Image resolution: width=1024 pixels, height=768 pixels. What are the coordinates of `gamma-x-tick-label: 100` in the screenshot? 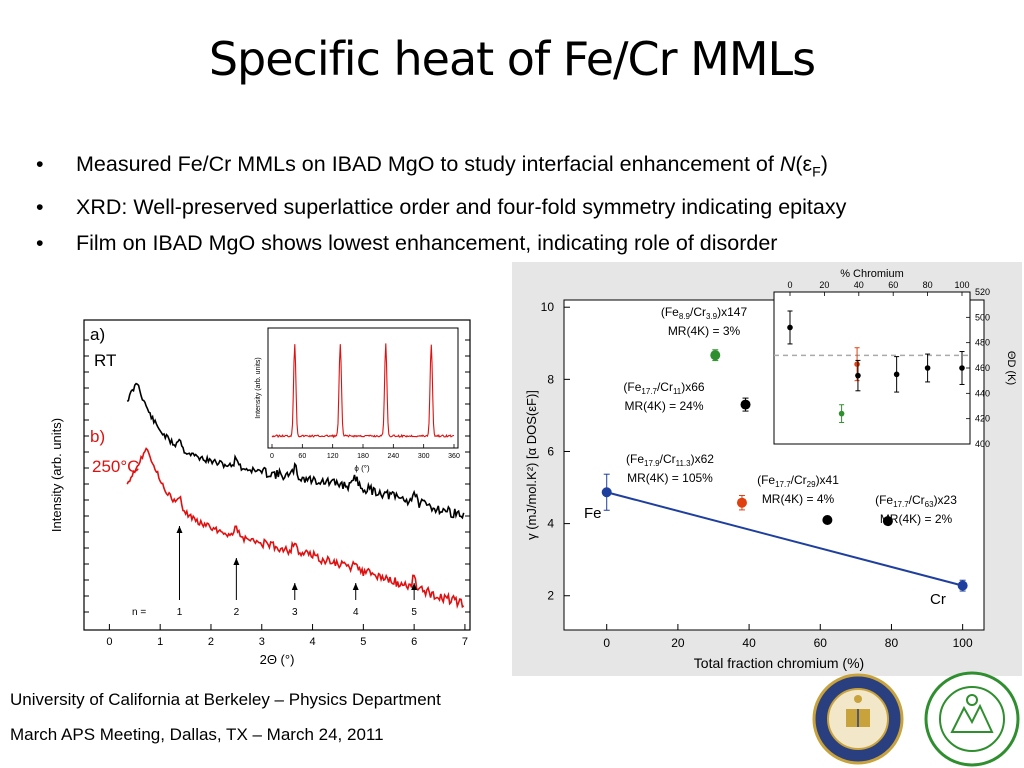 It's located at (963, 643).